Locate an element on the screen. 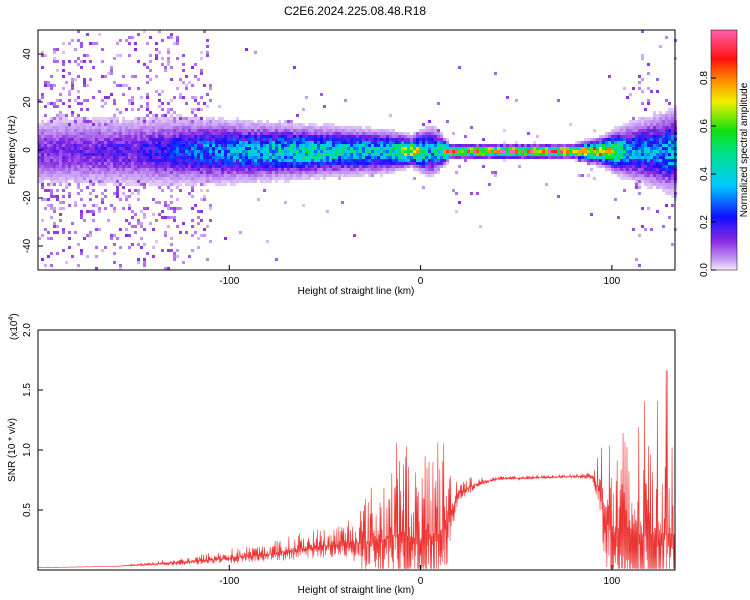  snr-xtick-label: -100 is located at coordinates (229, 581).